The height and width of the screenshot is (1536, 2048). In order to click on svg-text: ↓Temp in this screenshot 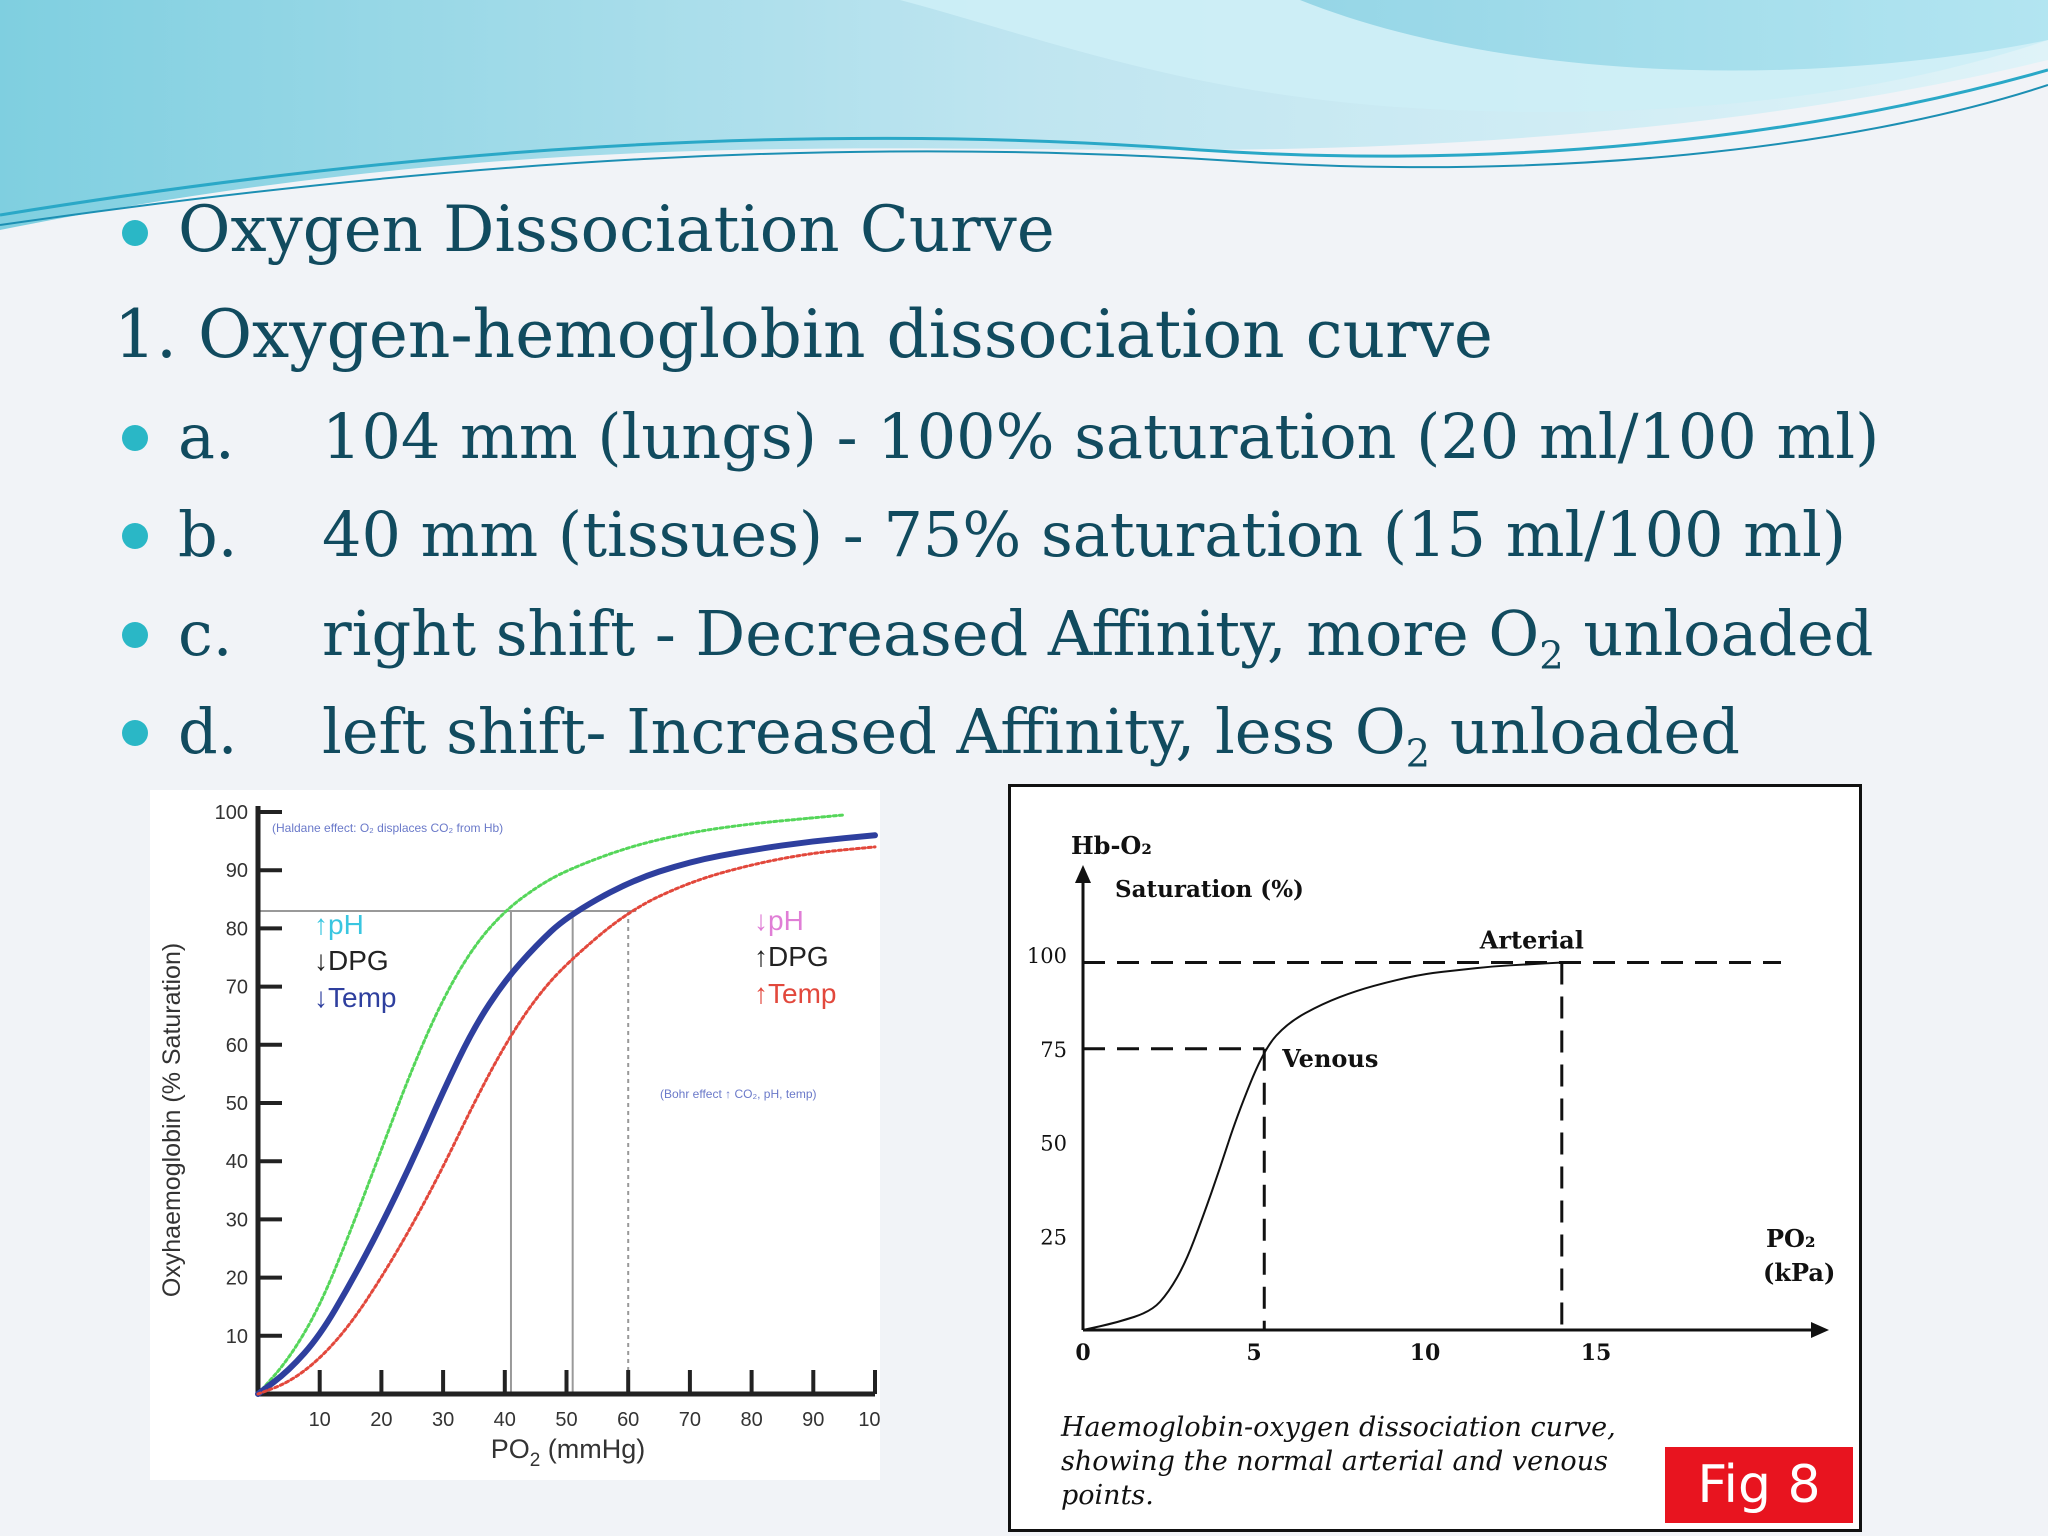, I will do `click(355, 997)`.